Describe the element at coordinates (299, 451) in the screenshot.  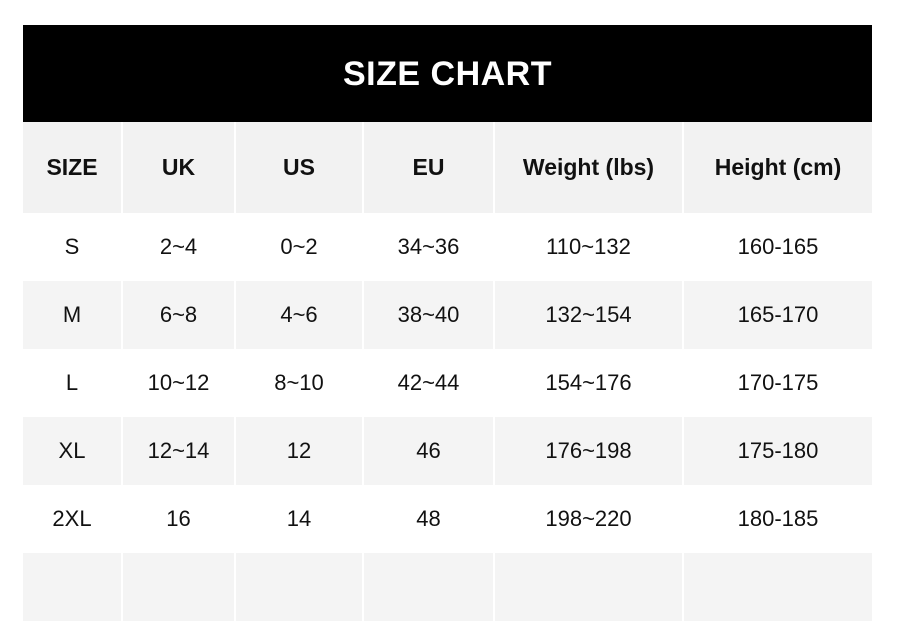
I see `cell-us: 12` at that location.